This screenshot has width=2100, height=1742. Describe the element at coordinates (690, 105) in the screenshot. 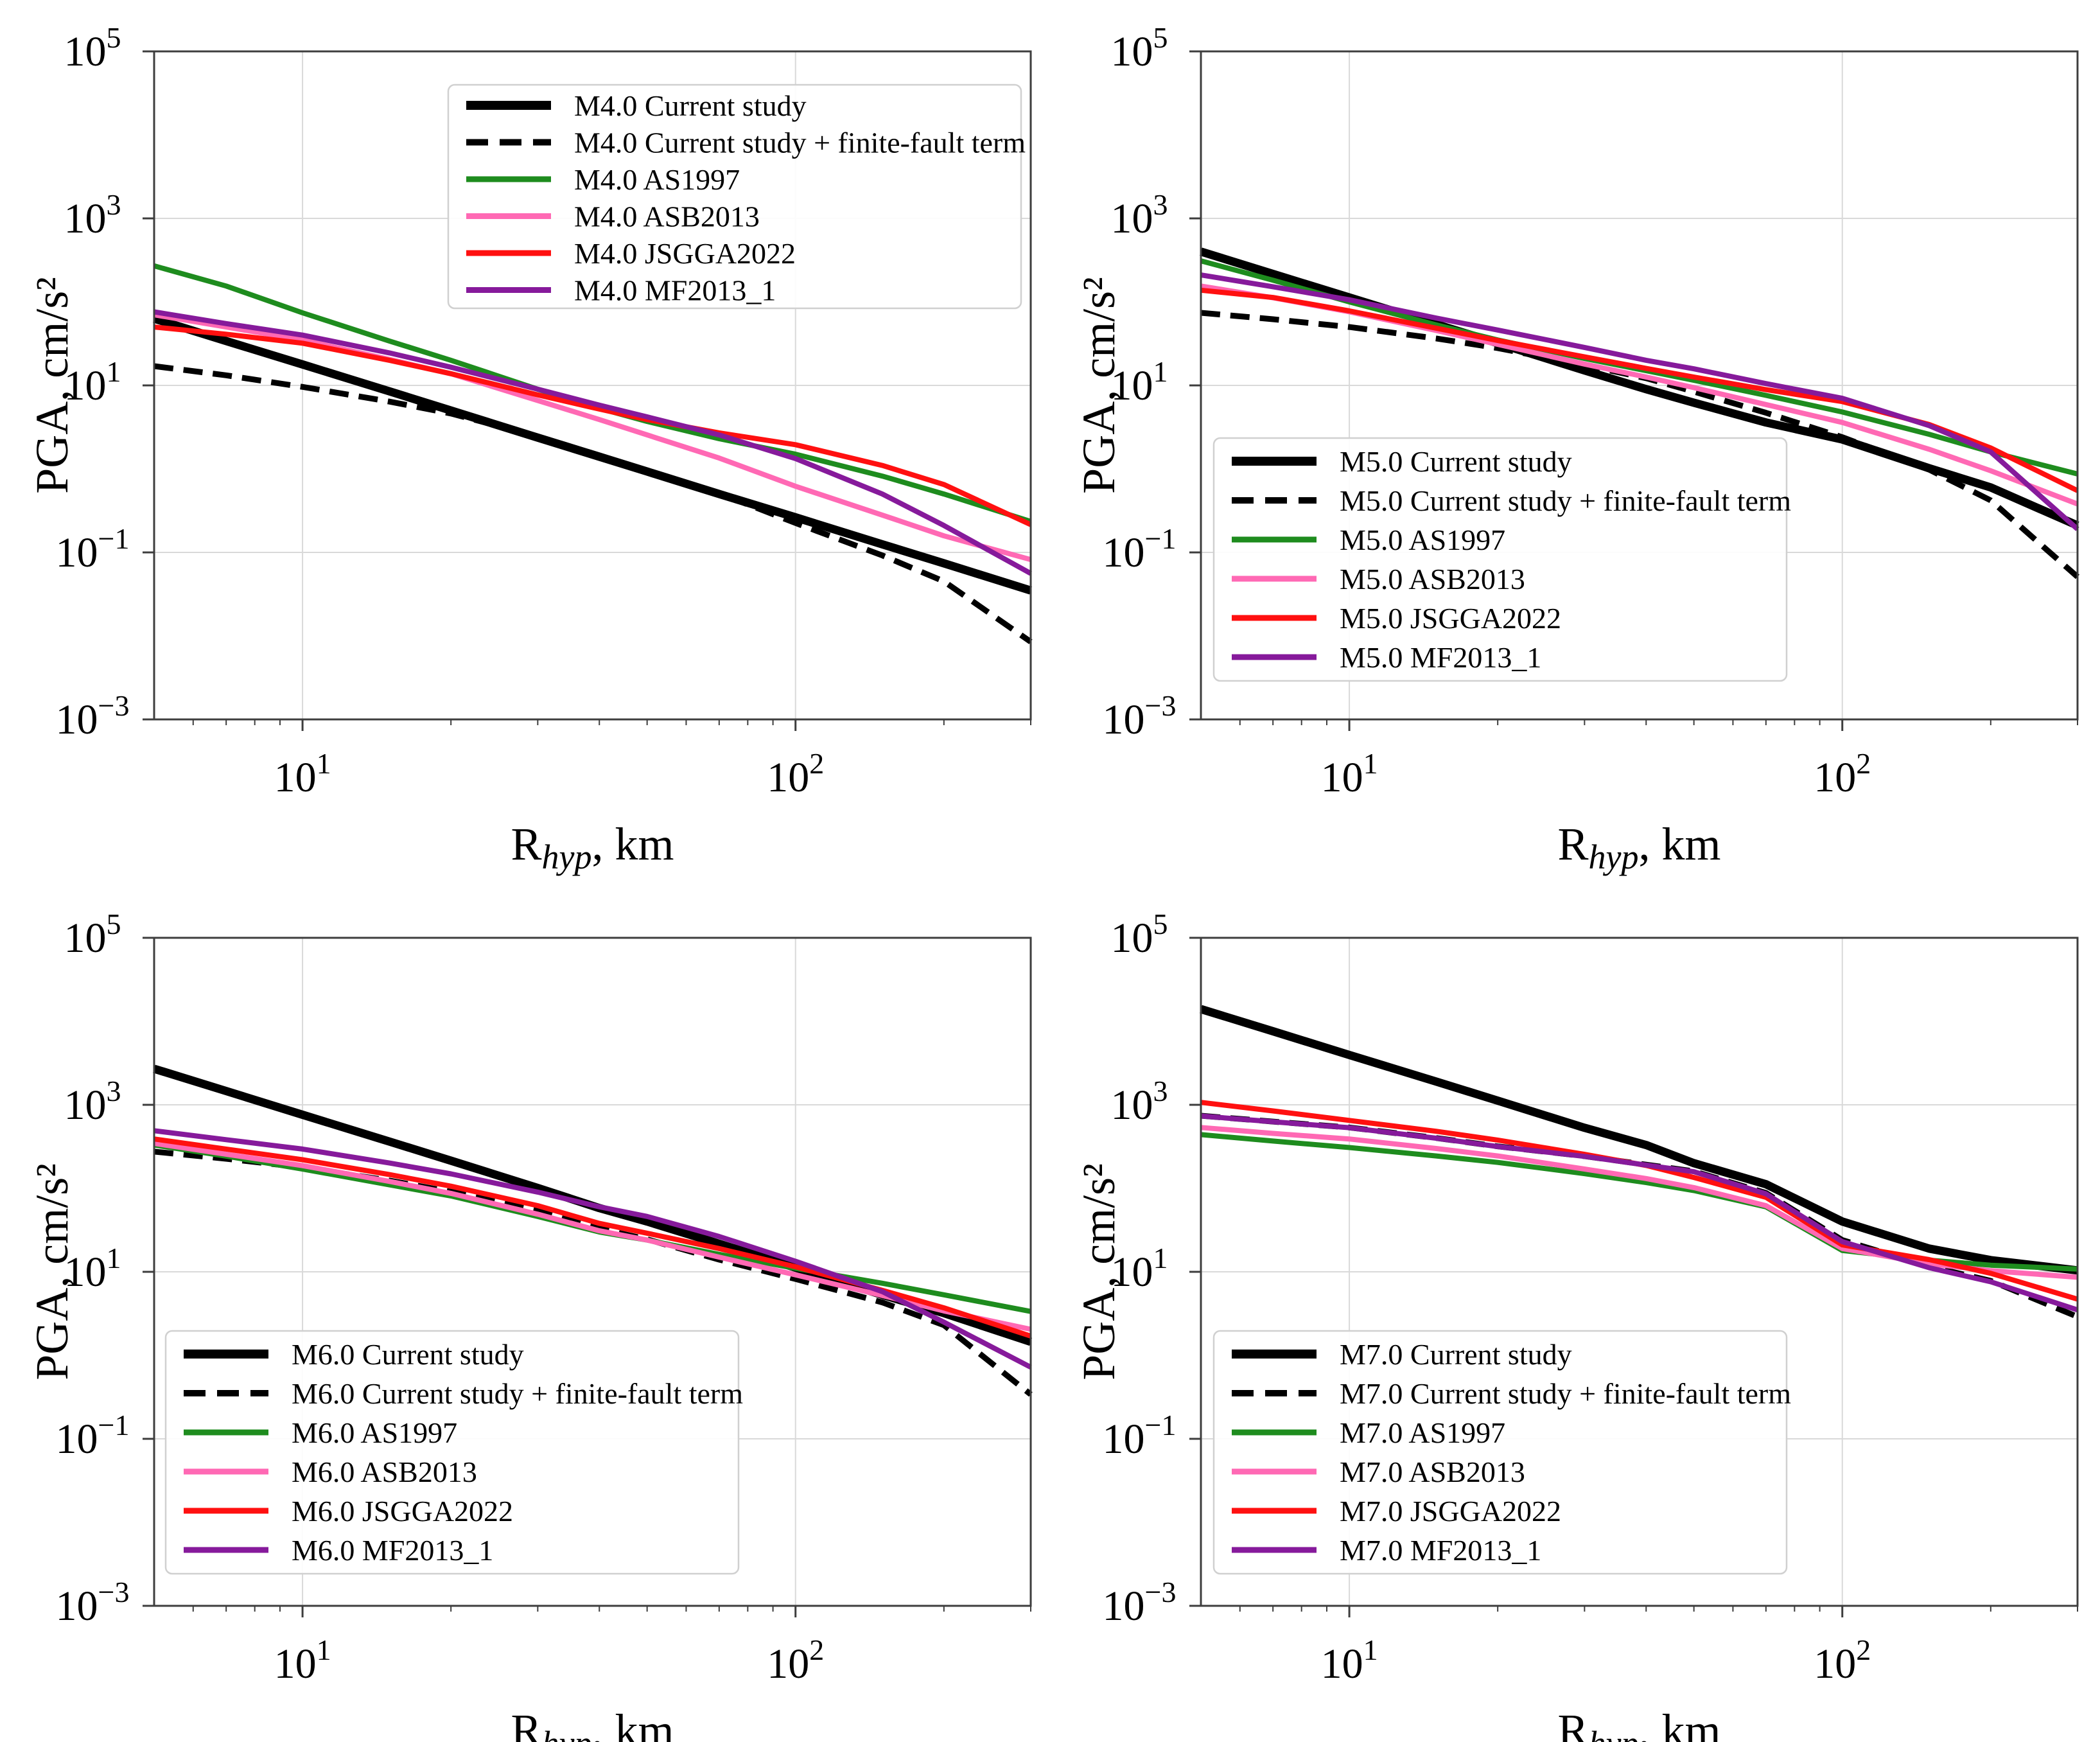

I see `legend-label: M4.0 Current study` at that location.